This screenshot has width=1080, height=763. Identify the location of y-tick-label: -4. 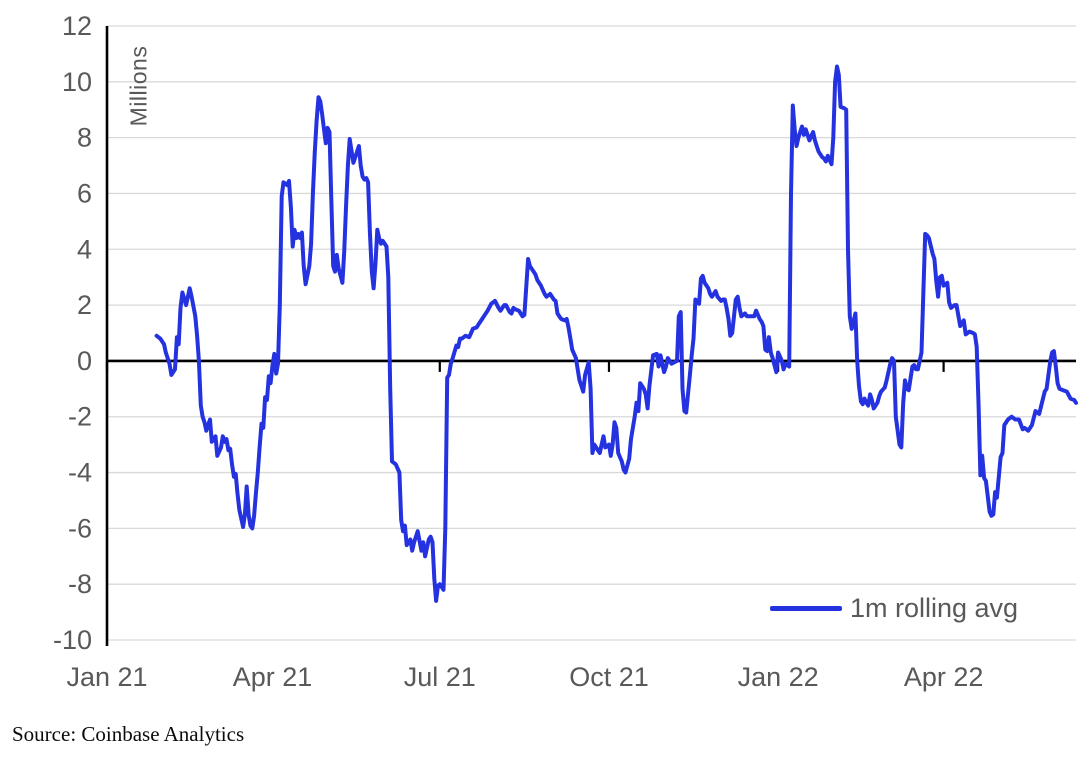
(80, 473).